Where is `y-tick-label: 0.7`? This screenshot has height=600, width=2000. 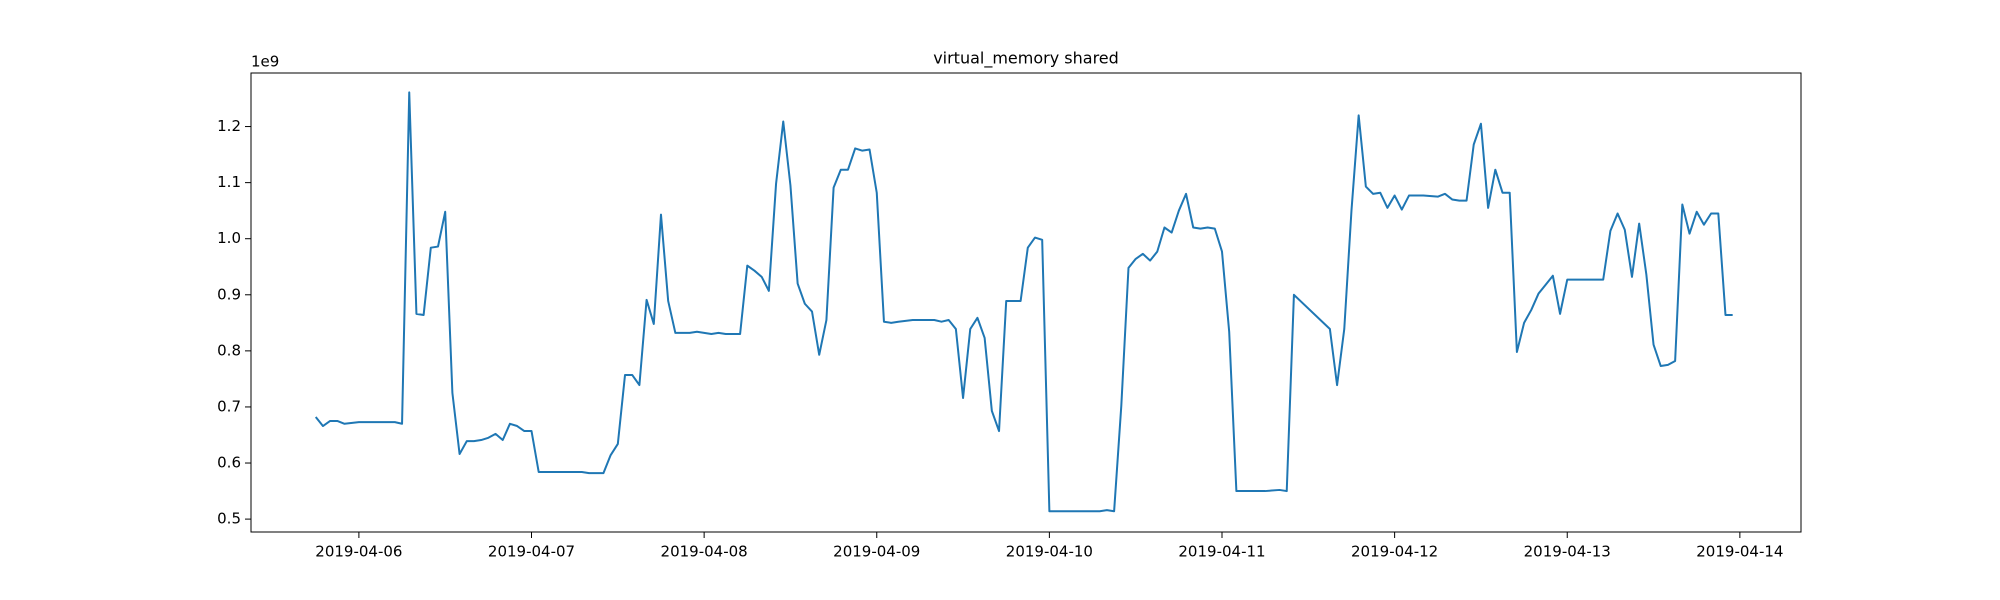 y-tick-label: 0.7 is located at coordinates (229, 406).